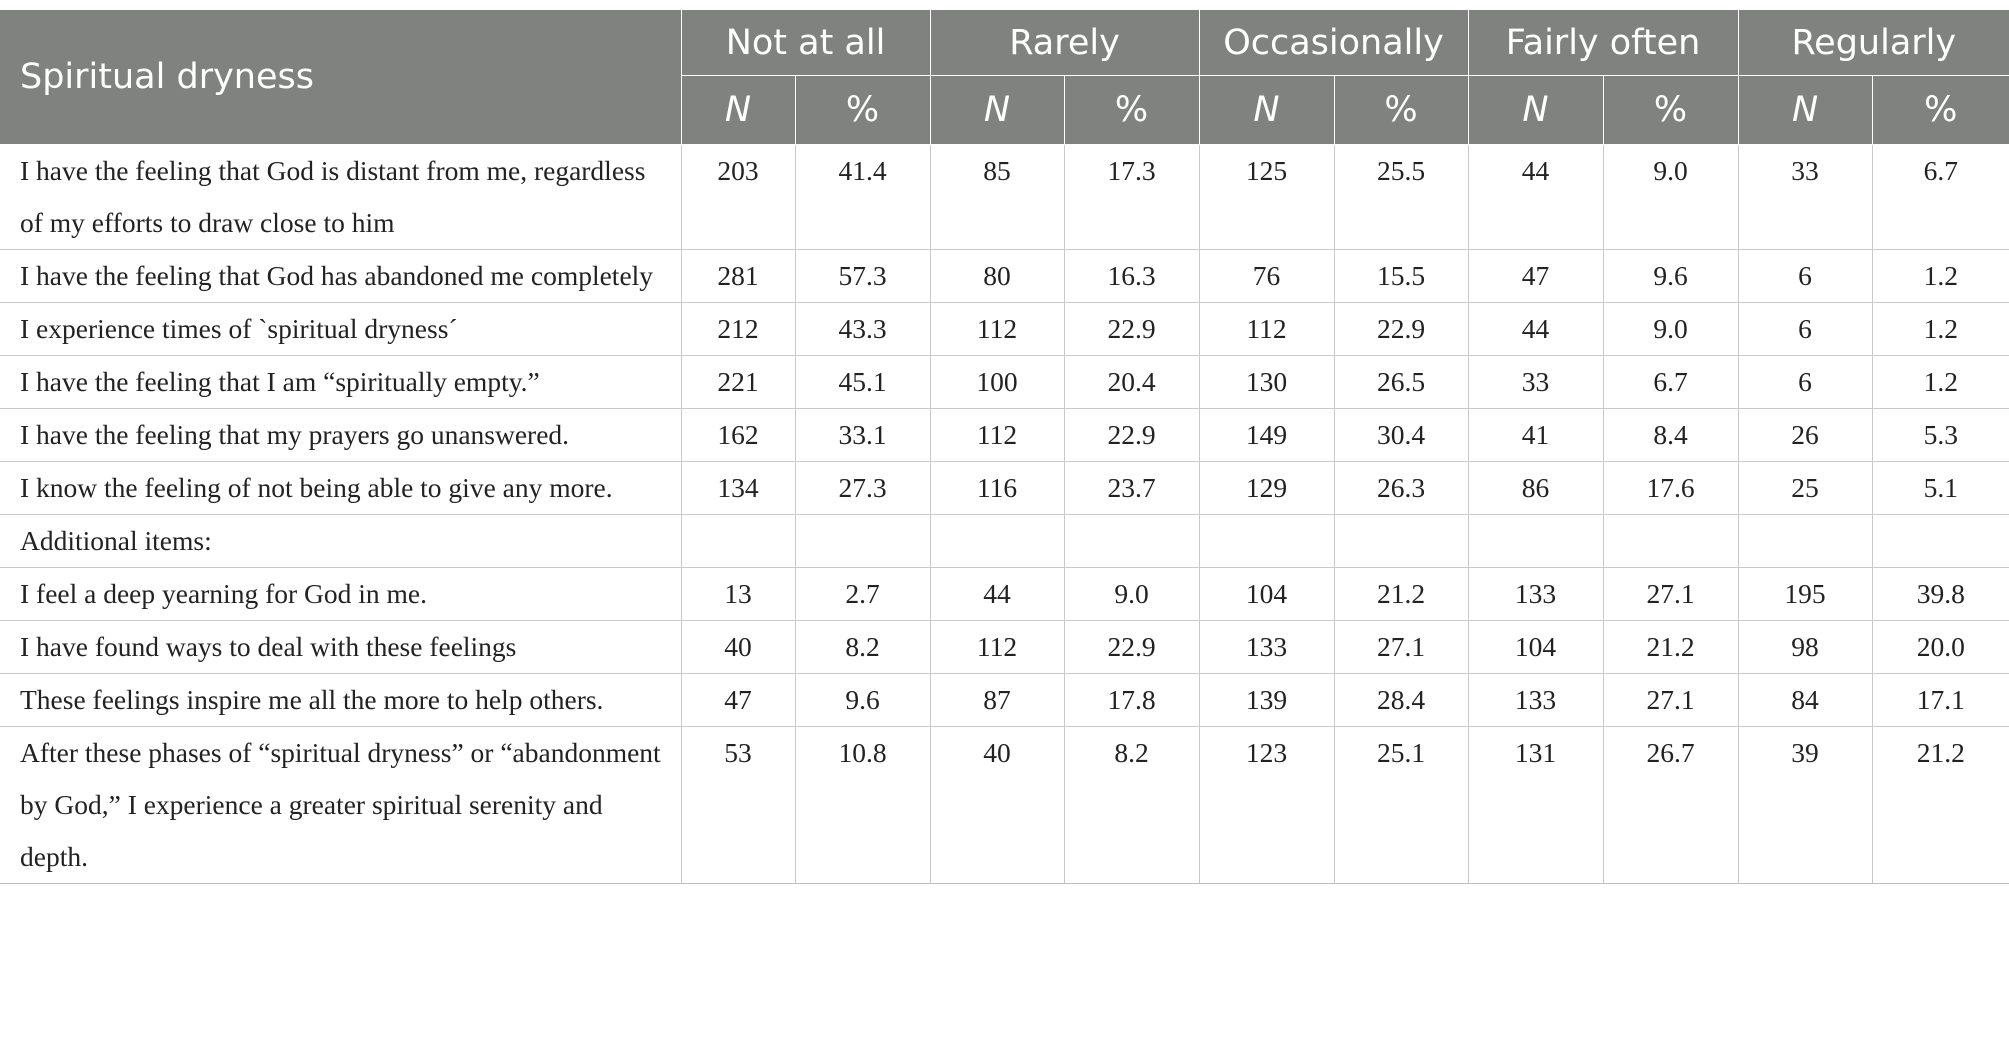 The width and height of the screenshot is (2009, 1047). Describe the element at coordinates (1535, 488) in the screenshot. I see `cell-n: 86` at that location.